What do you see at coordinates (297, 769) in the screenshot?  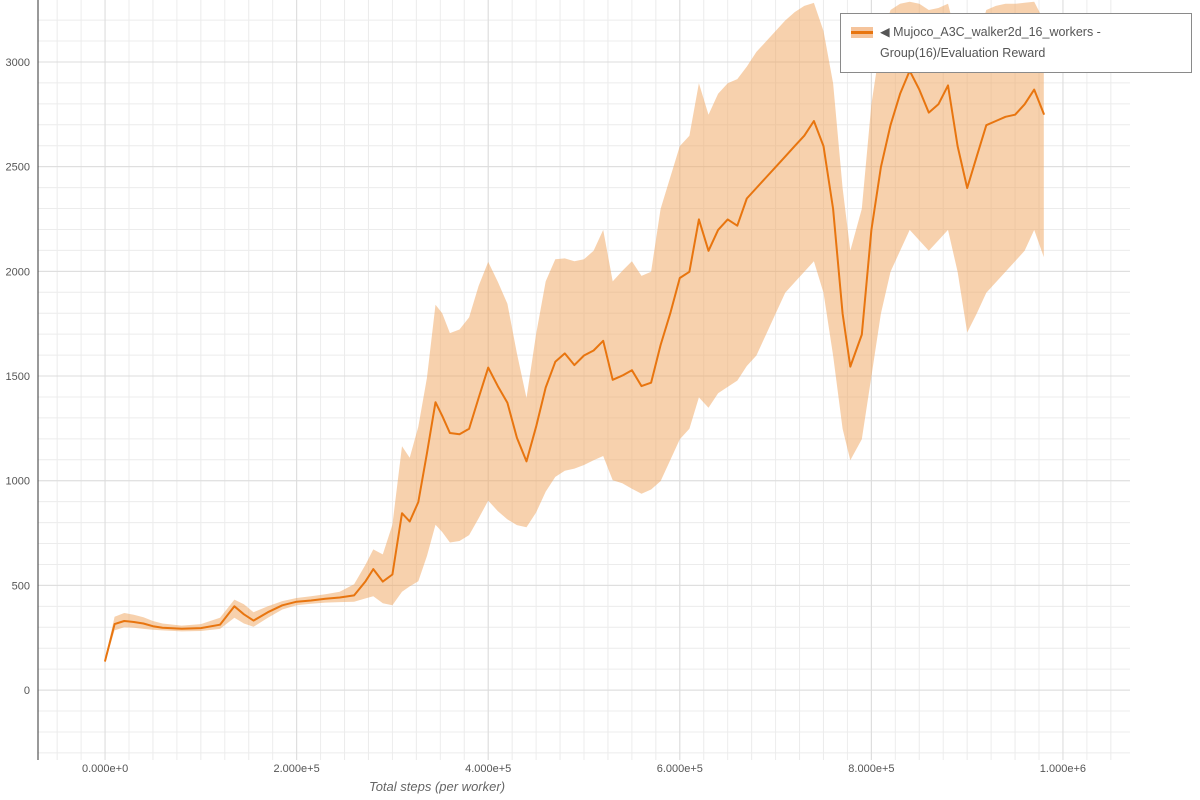 I see `x-tick-label: 2.000e+5` at bounding box center [297, 769].